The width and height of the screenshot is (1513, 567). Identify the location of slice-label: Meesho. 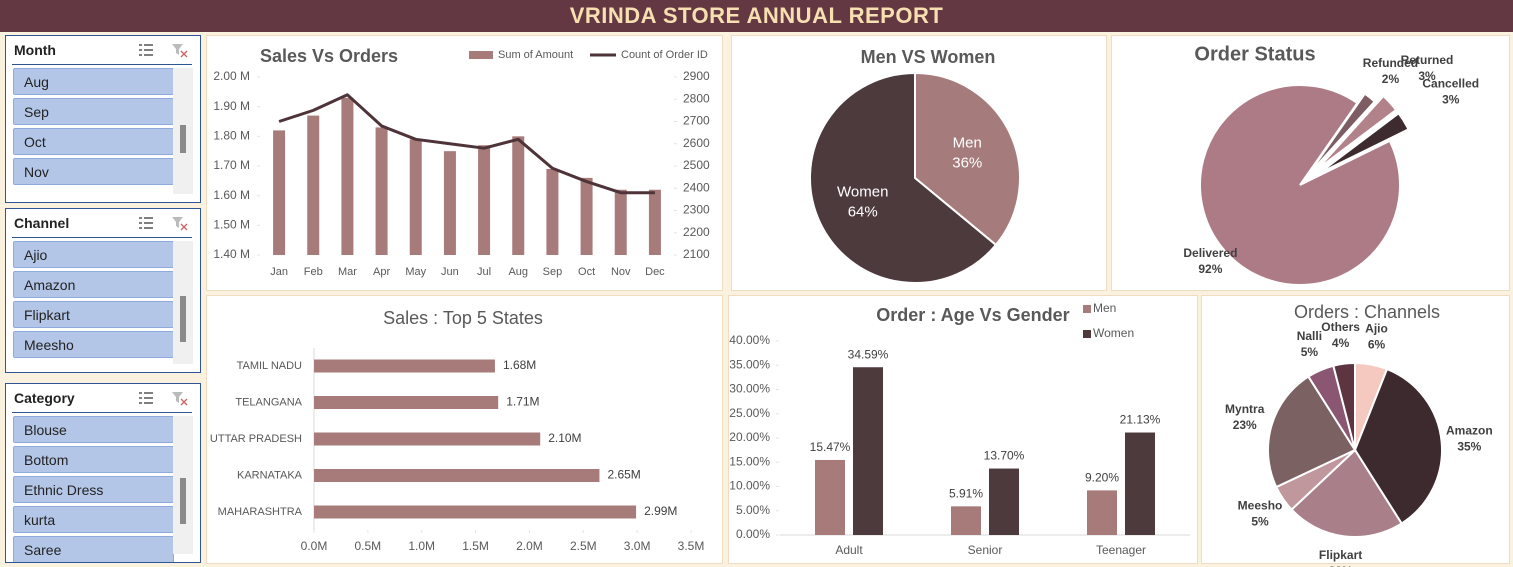
(1260, 506).